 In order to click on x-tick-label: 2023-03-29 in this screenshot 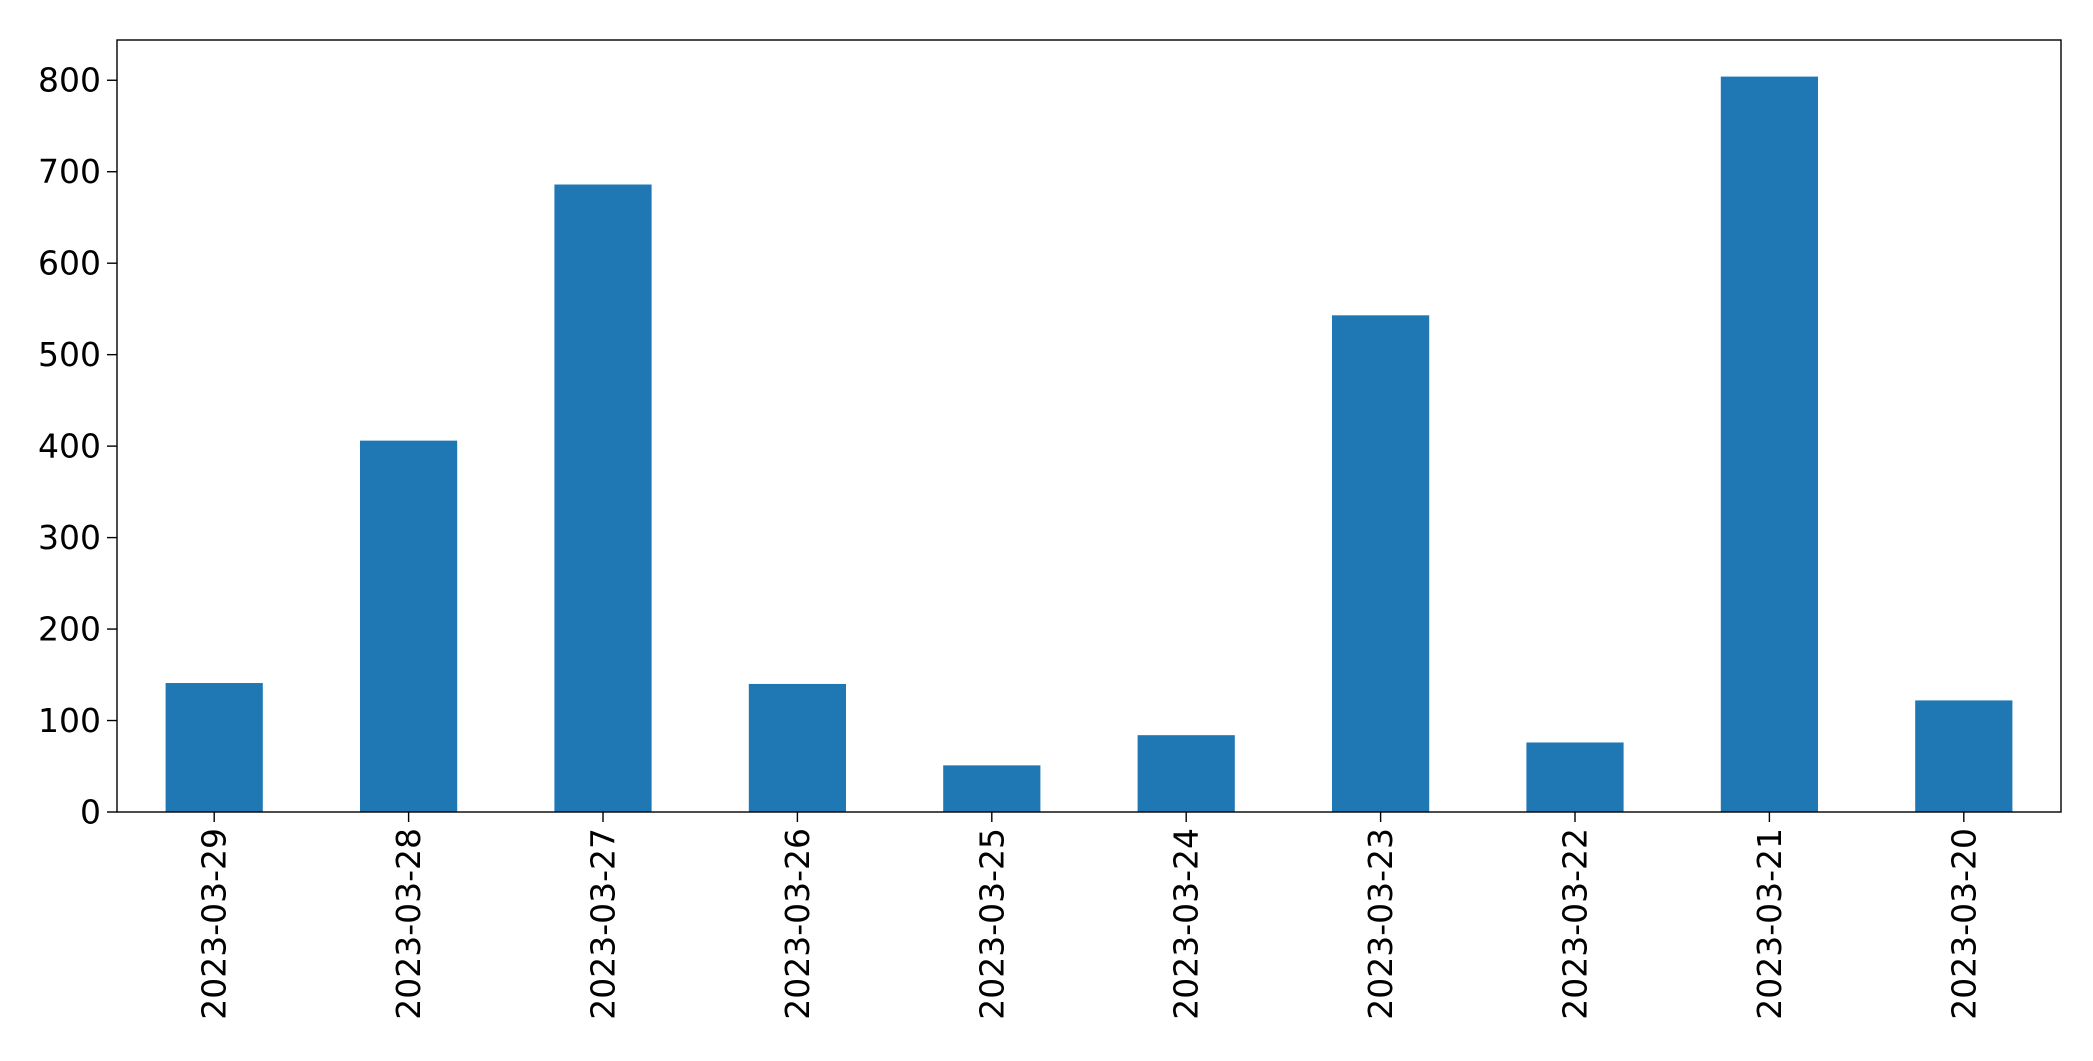, I will do `click(214, 924)`.